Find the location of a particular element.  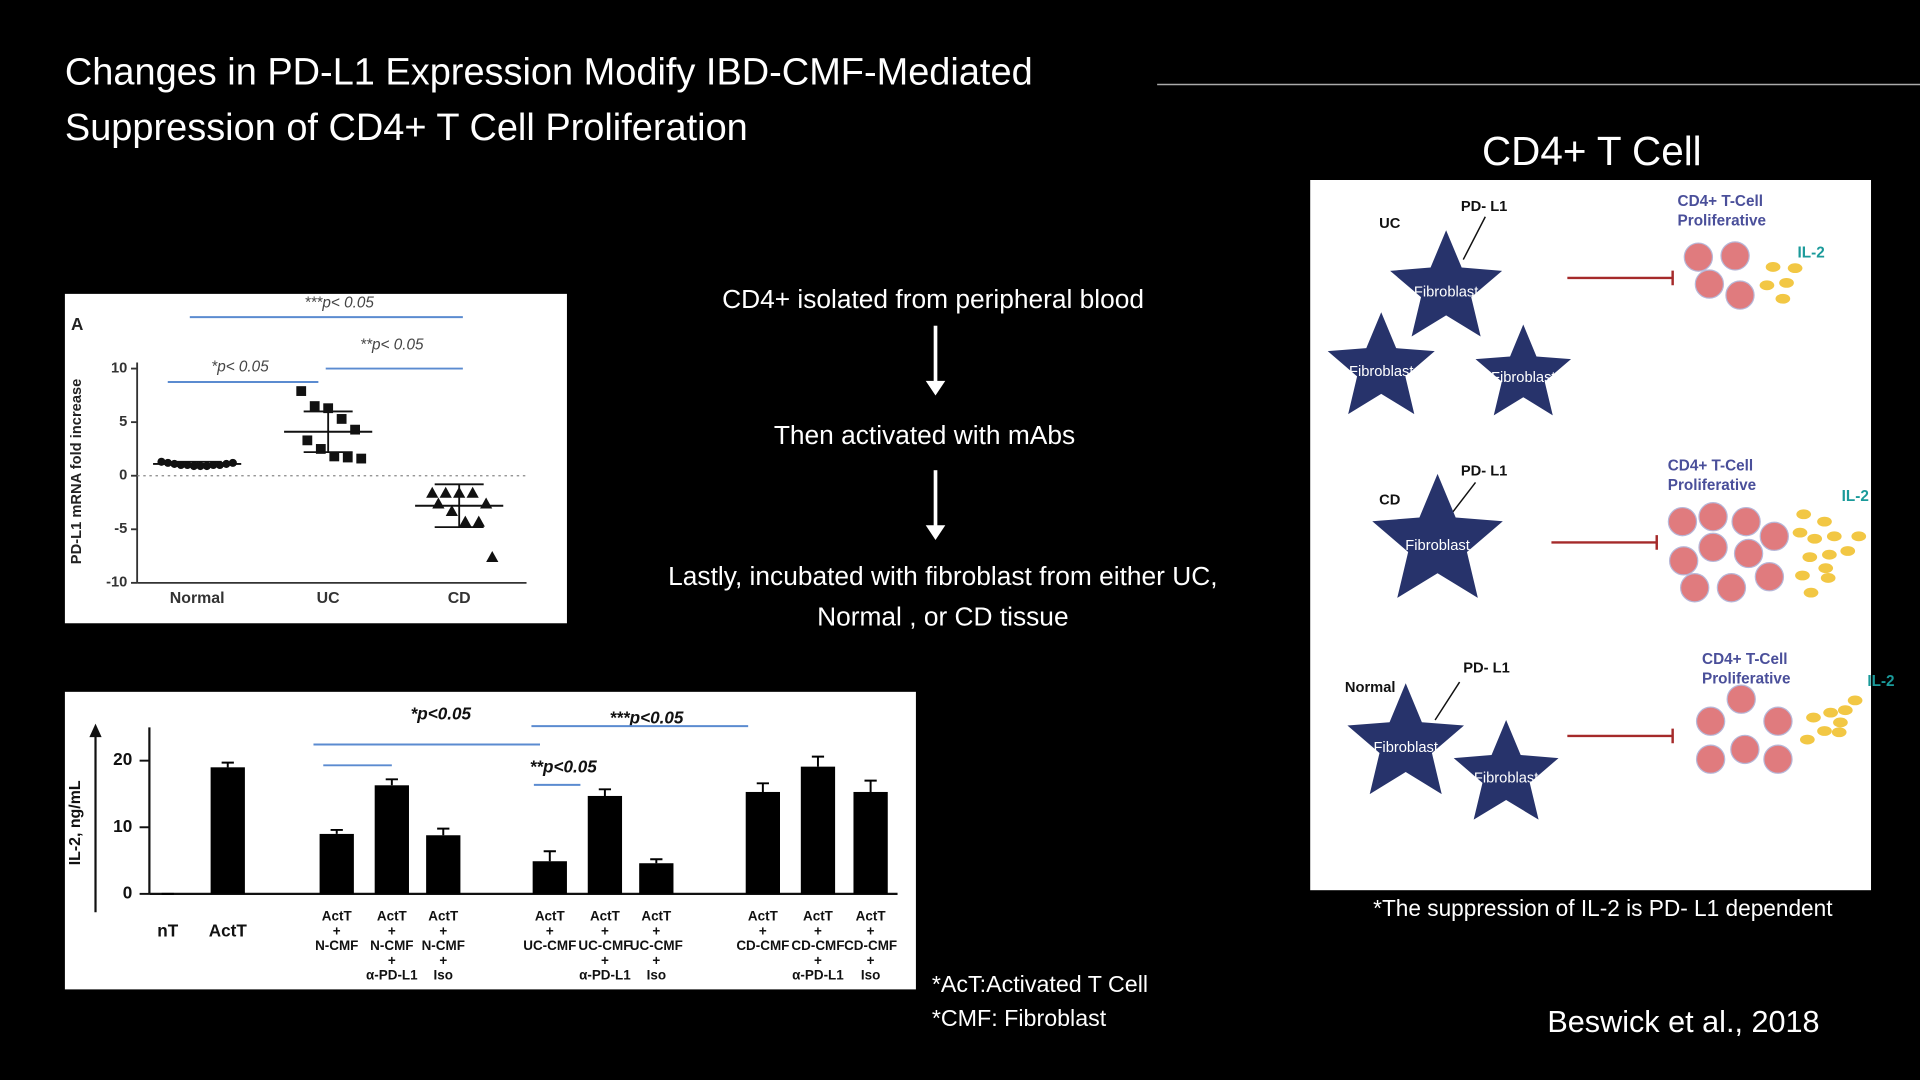

citation: Beswick et al., 2018 is located at coordinates (1683, 1022).